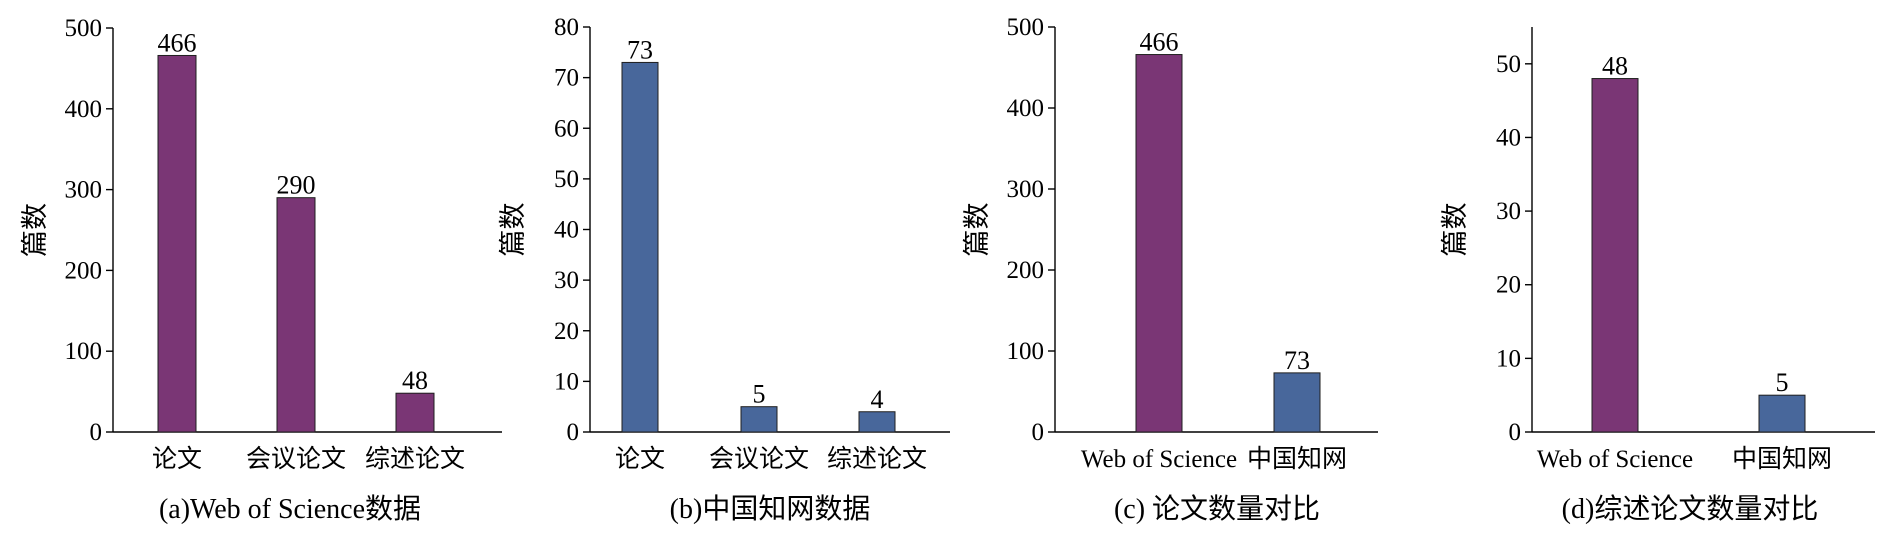  I want to click on chart1-data-label: 290, so click(296, 185).